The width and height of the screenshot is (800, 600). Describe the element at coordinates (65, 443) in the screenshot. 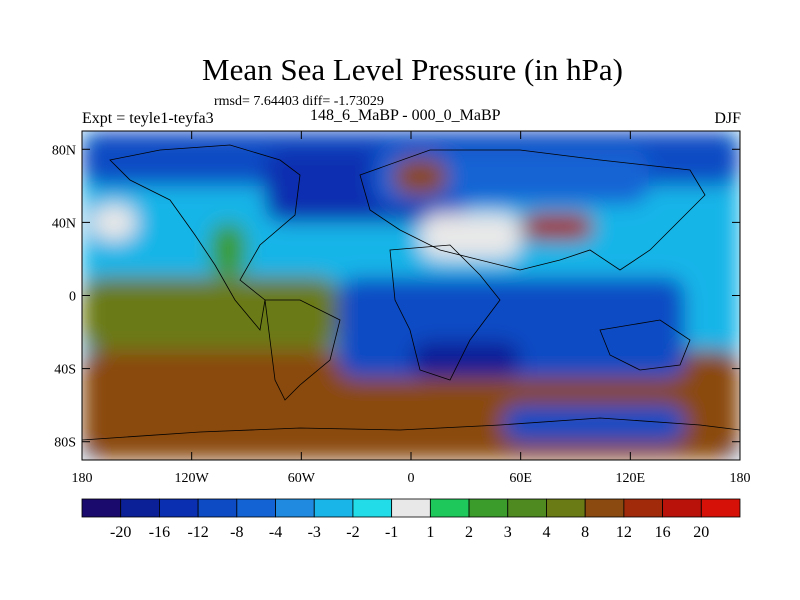

I see `y-tick-label: 80S` at that location.